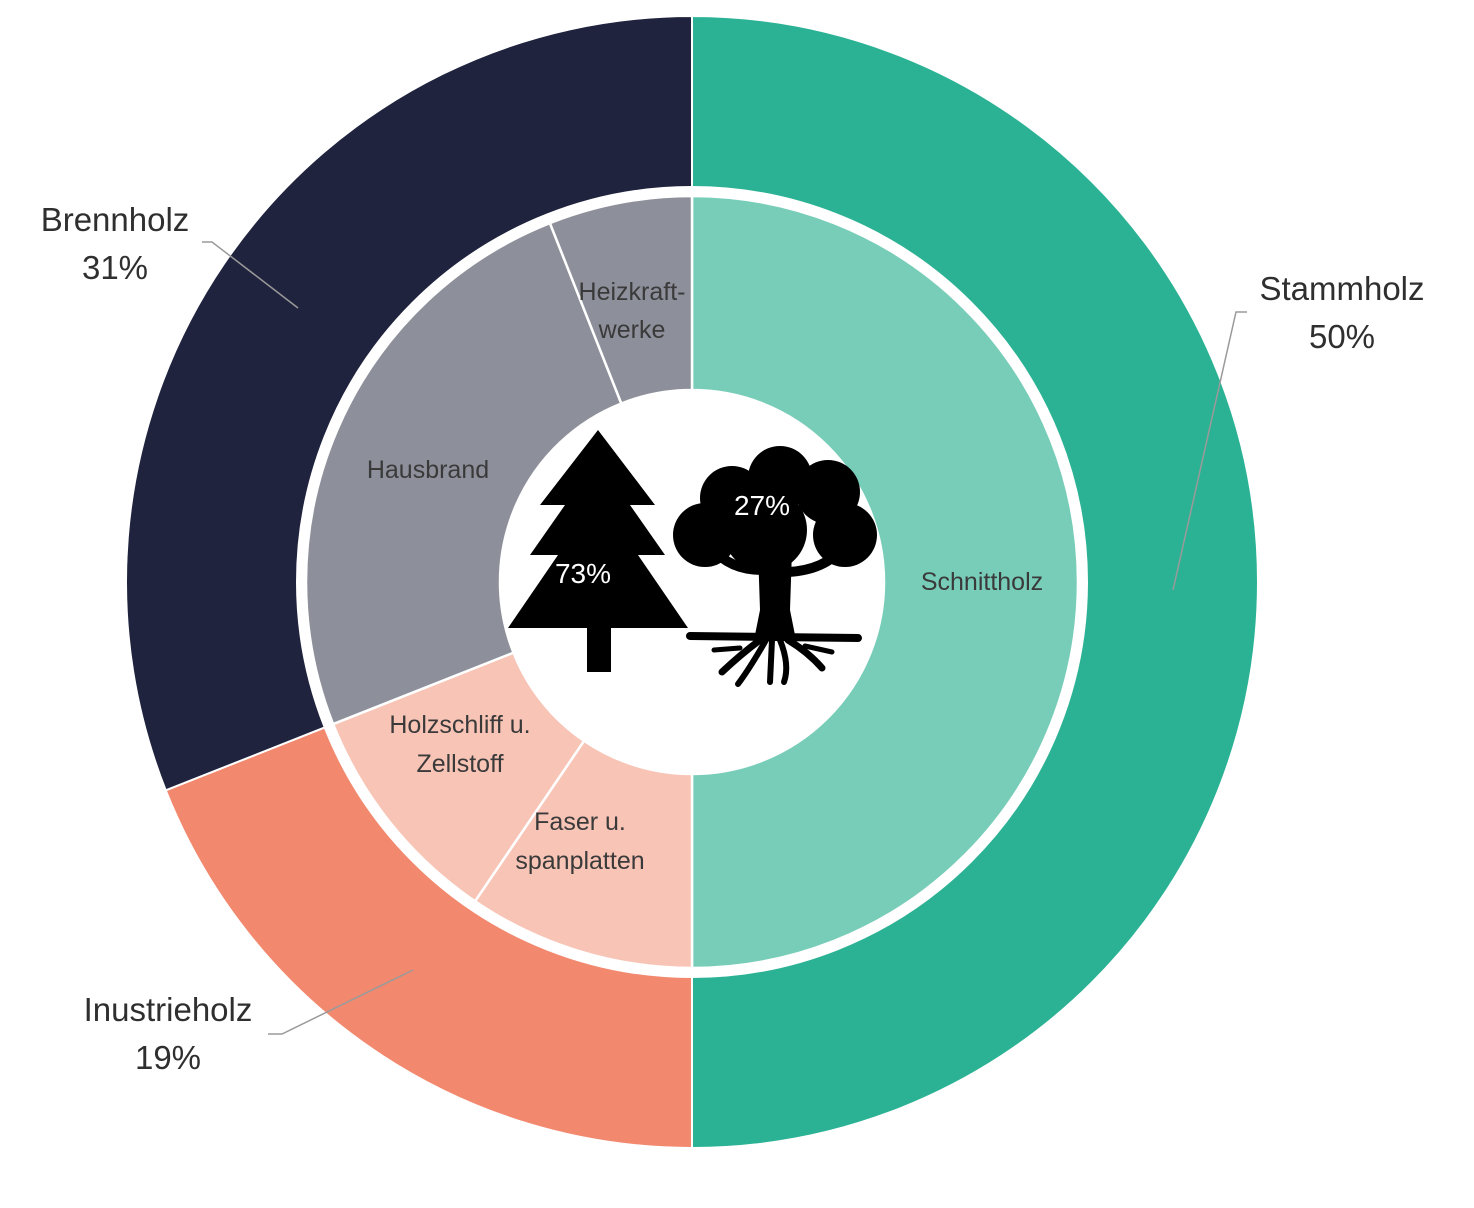 The image size is (1474, 1208). Describe the element at coordinates (459, 764) in the screenshot. I see `holzschliff-label-line2: Zellstoff` at that location.